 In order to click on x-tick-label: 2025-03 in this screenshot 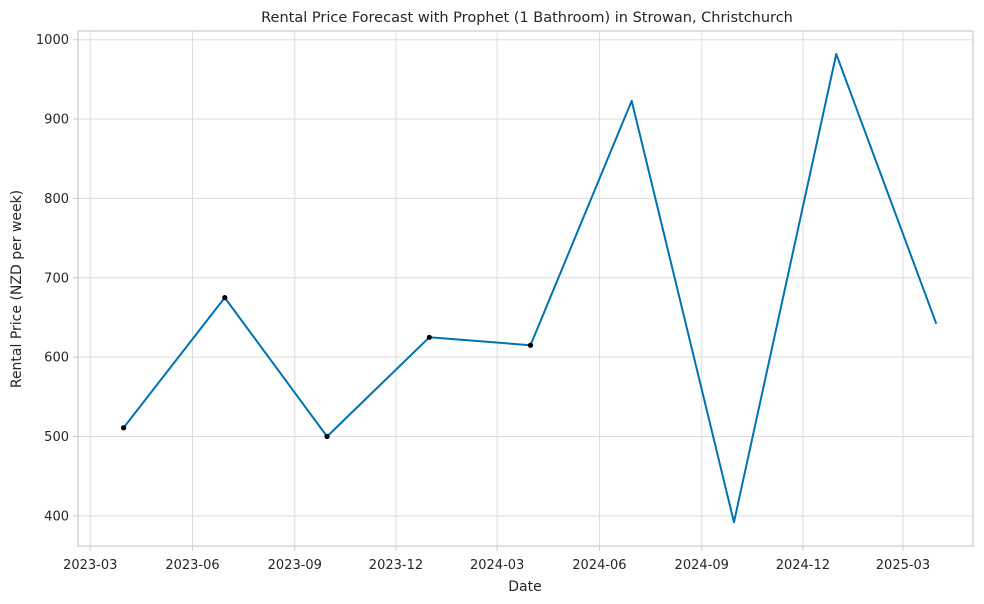, I will do `click(903, 565)`.